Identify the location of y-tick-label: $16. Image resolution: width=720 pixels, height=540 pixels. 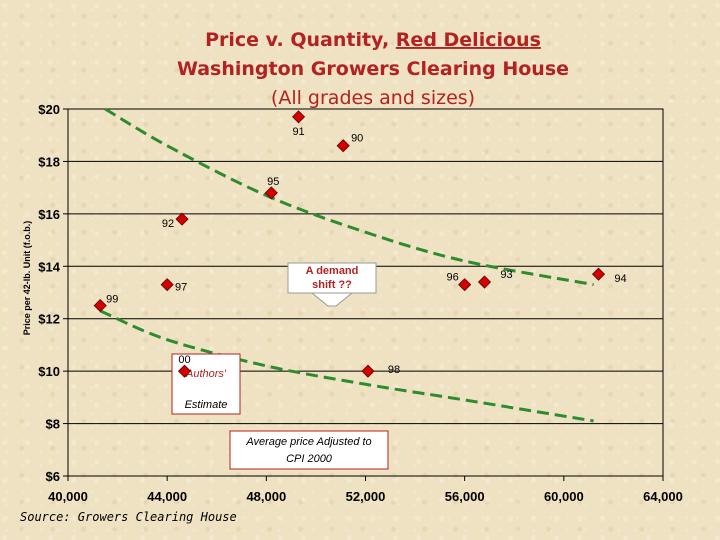
(49, 214).